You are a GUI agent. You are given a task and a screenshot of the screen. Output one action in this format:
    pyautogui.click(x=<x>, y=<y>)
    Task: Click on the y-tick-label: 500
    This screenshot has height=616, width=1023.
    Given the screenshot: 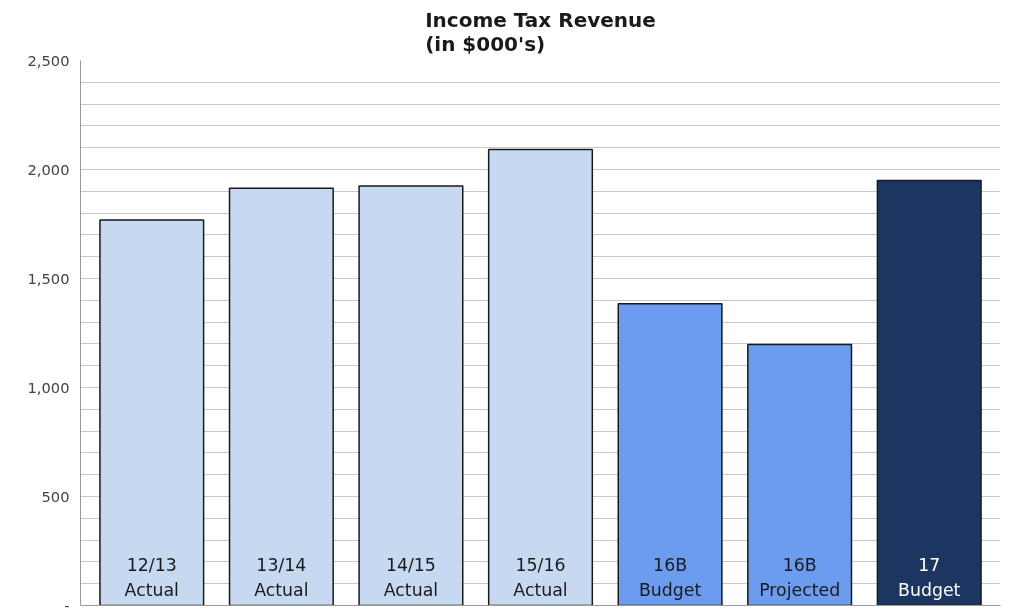 What is the action you would take?
    pyautogui.click(x=55, y=496)
    